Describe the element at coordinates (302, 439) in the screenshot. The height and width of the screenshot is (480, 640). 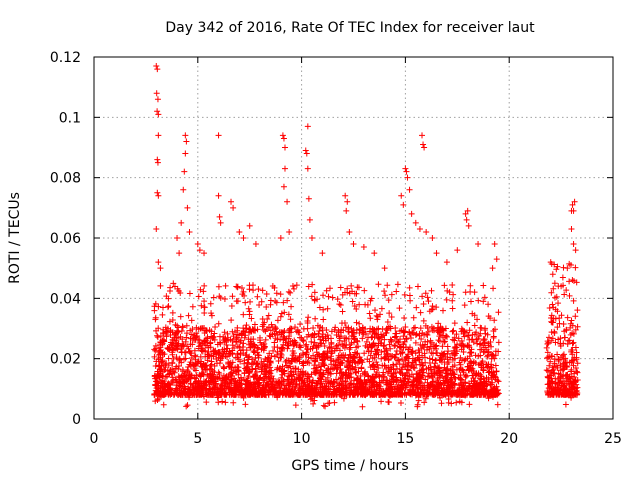
I see `x-tick-label: 10` at that location.